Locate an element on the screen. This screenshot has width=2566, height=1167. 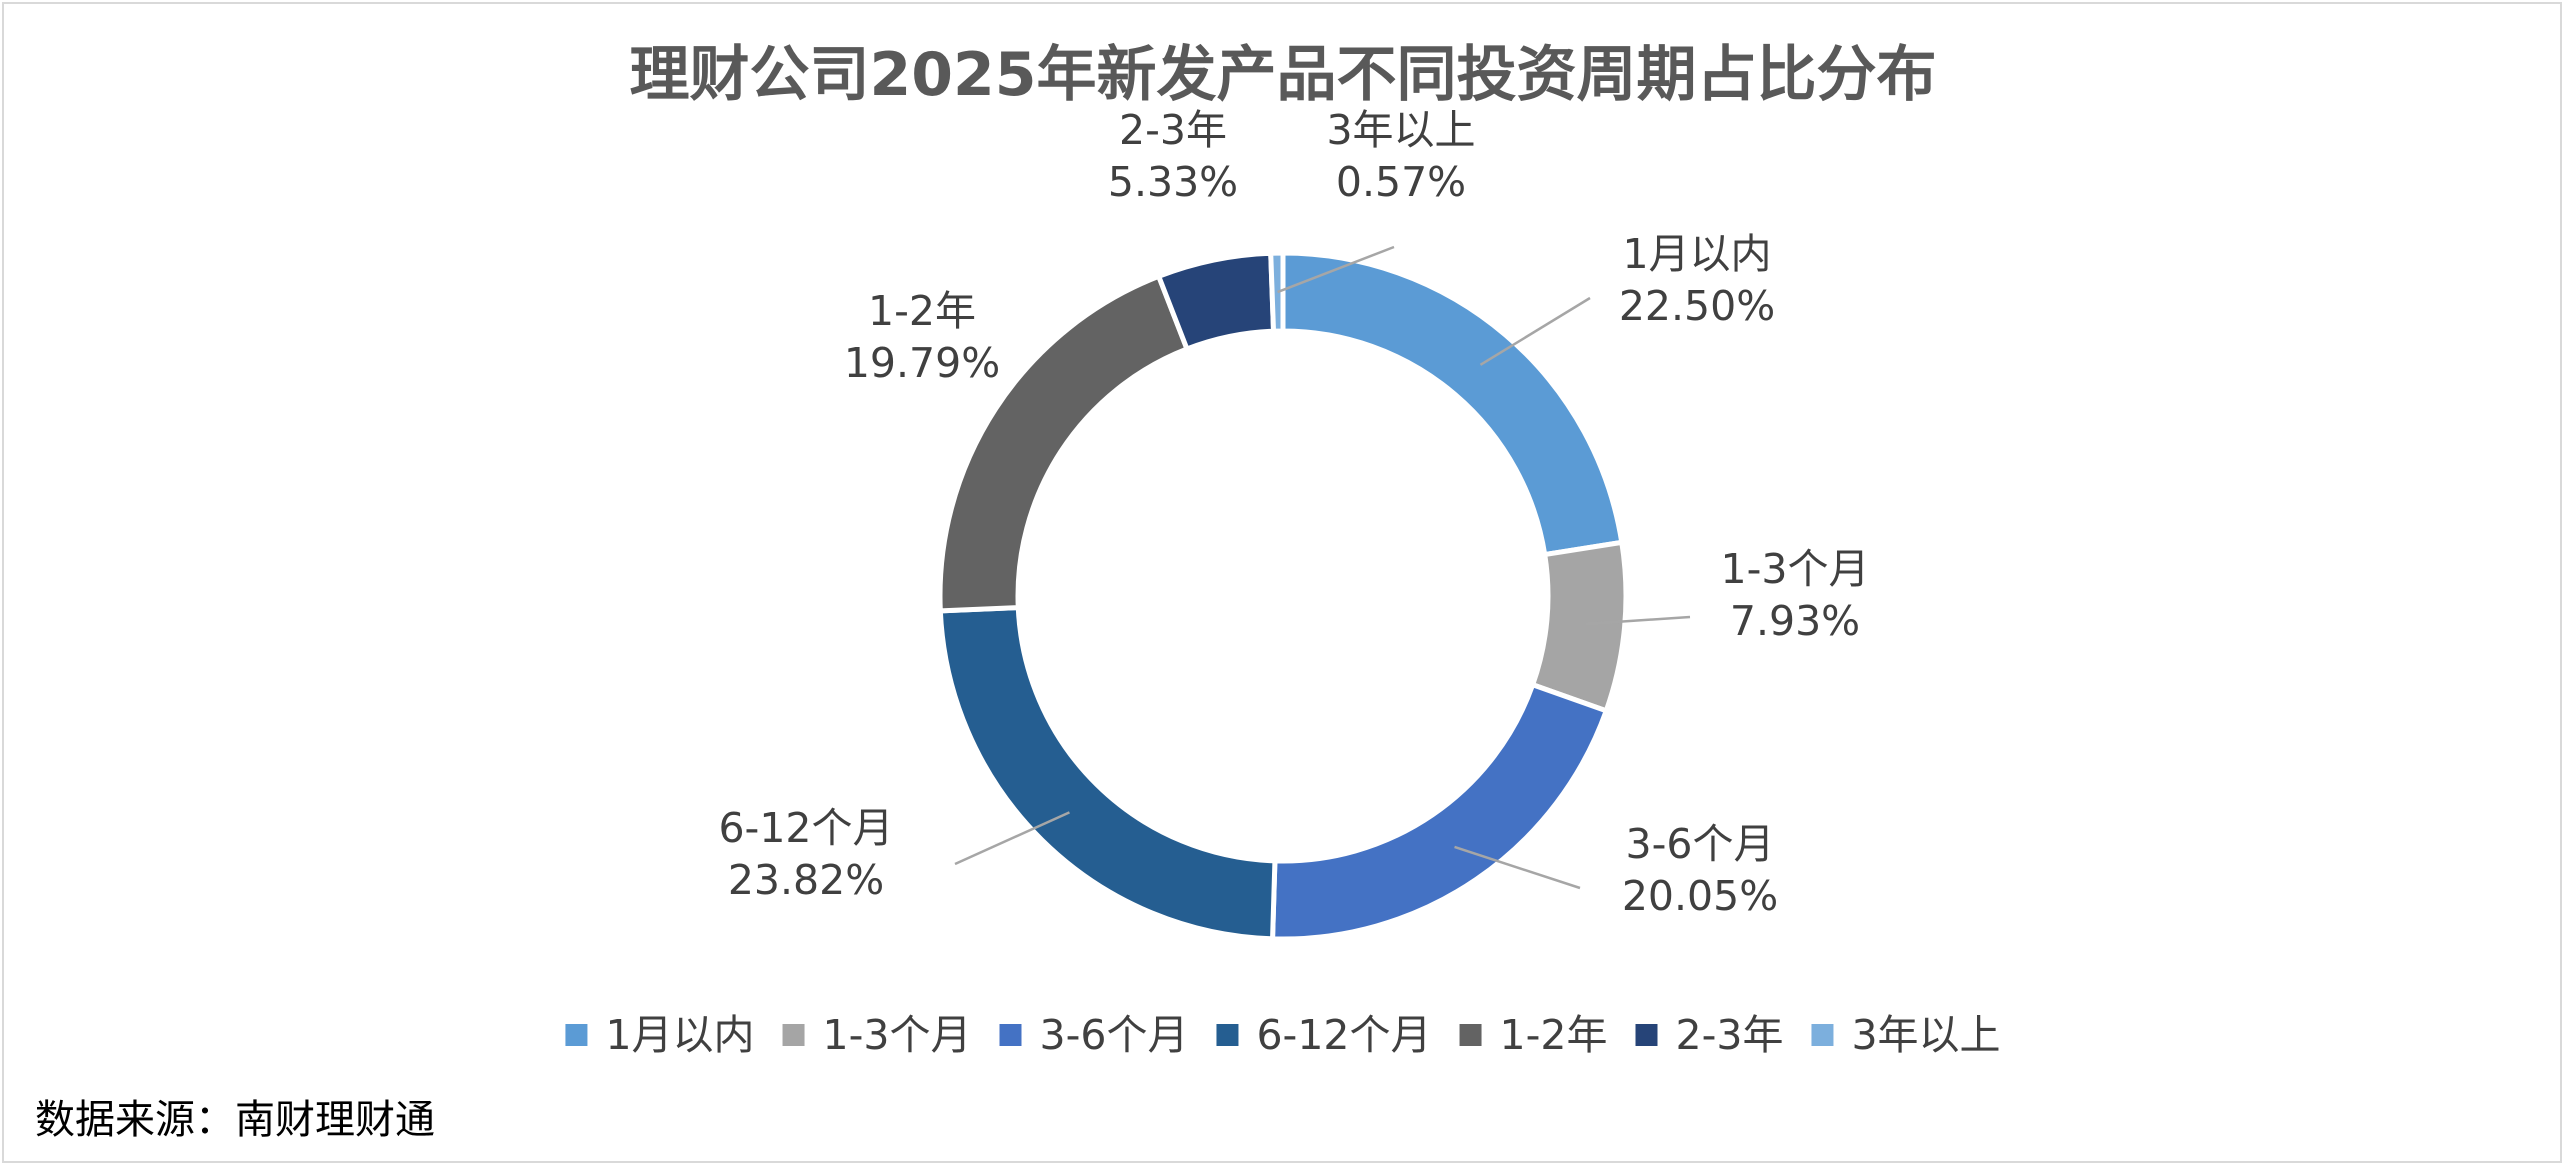
legend-label-6: 2-3年 is located at coordinates (1730, 1035).